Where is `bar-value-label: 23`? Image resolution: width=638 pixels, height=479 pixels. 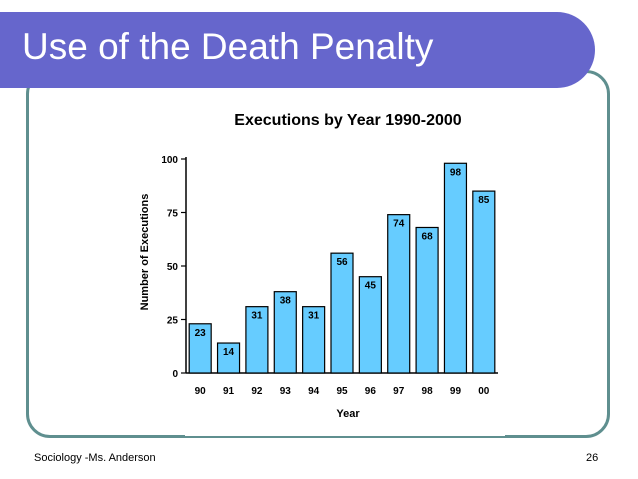 bar-value-label: 23 is located at coordinates (201, 333).